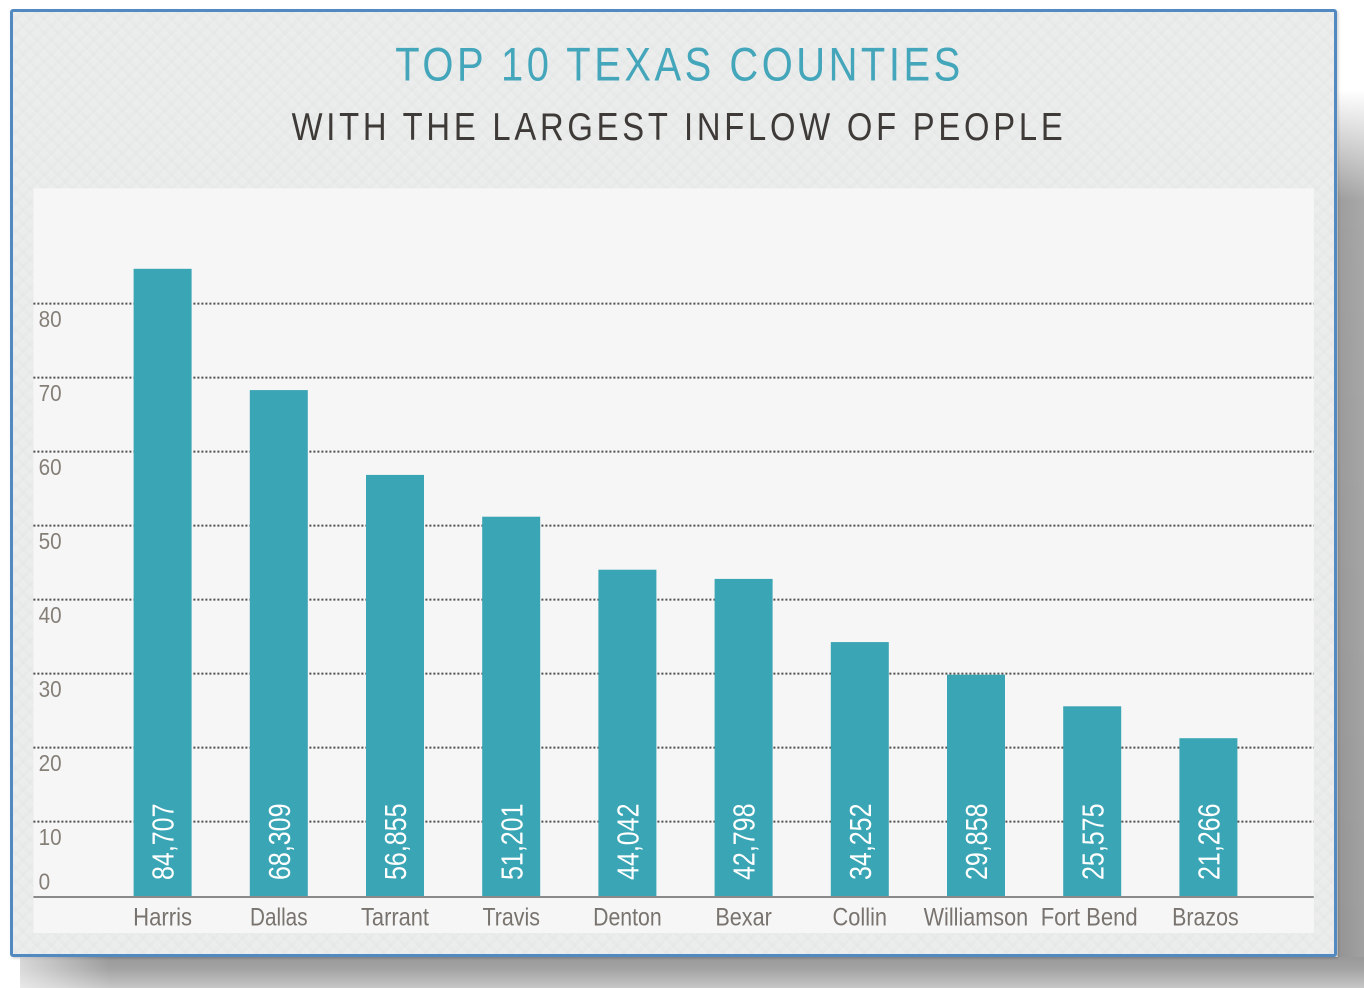 The image size is (1364, 988). Describe the element at coordinates (50, 393) in the screenshot. I see `svg-text: 70` at that location.